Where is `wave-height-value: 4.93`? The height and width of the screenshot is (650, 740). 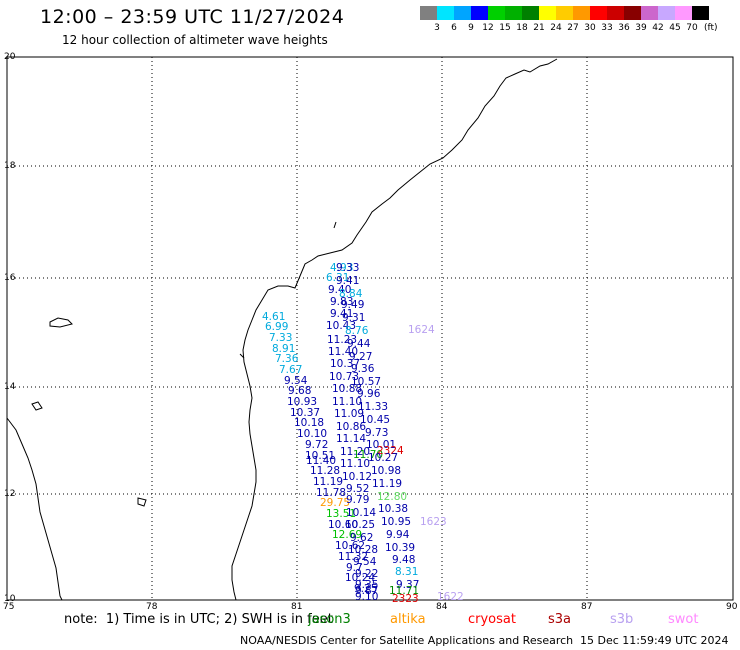 wave-height-value: 4.93 is located at coordinates (342, 268).